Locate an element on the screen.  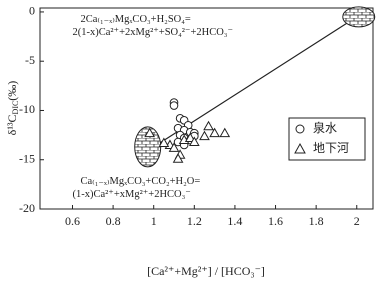
x-tick-label: 1.8 is located at coordinates (316, 221).